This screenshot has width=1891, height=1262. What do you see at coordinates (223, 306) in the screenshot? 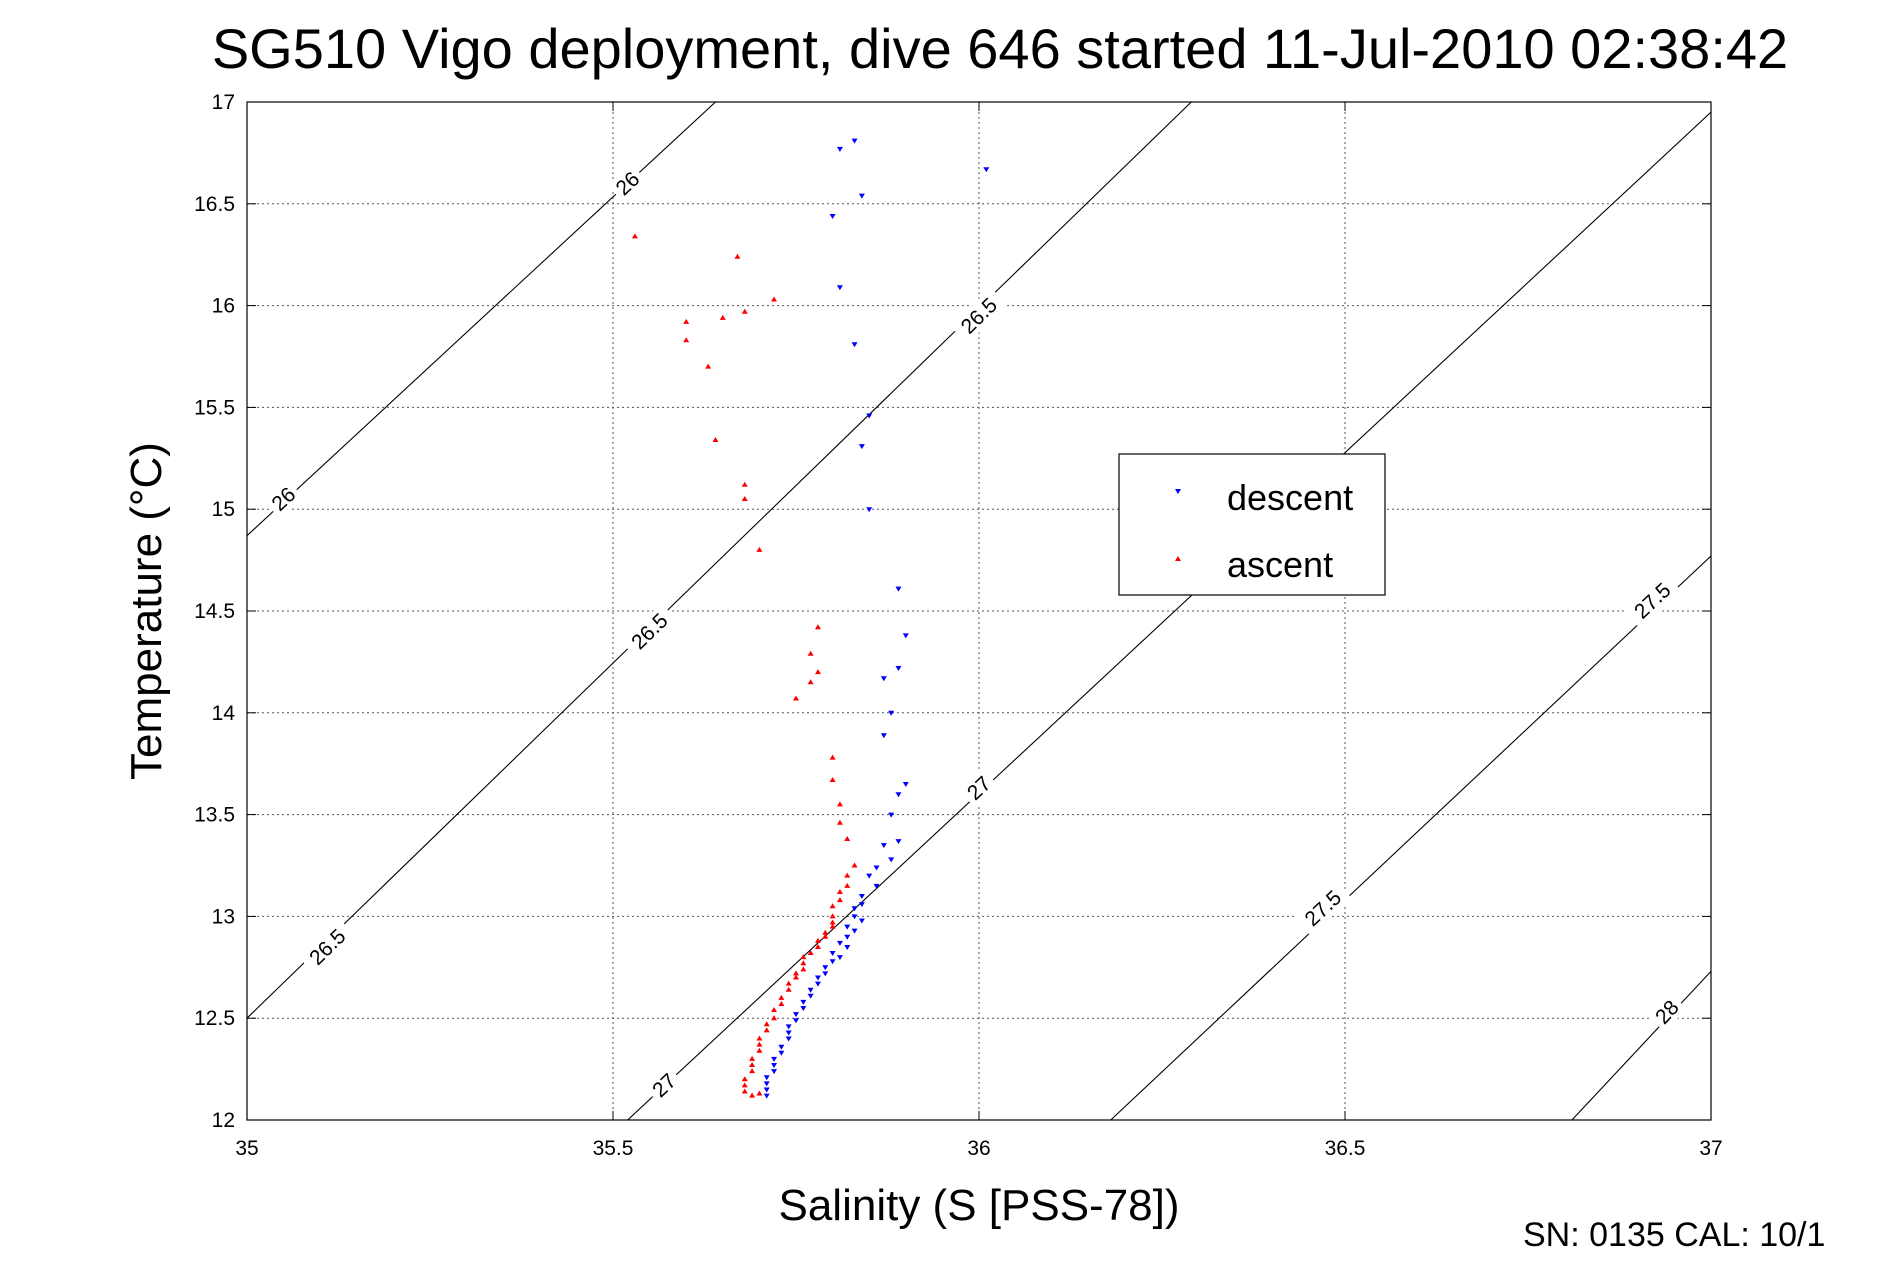
I see `y-tick-label: 16` at bounding box center [223, 306].